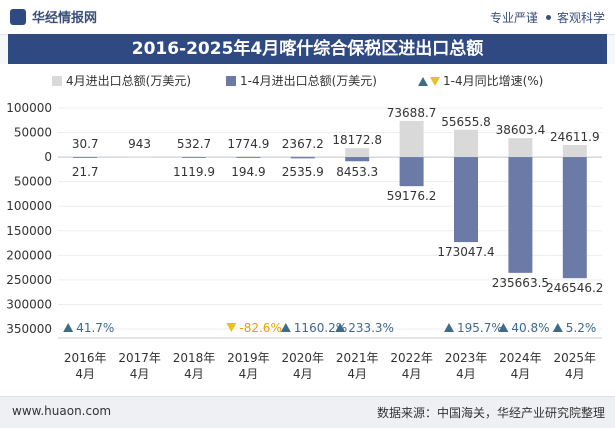  Describe the element at coordinates (231, 327) in the screenshot. I see `growth-down-triangle-icon` at that location.